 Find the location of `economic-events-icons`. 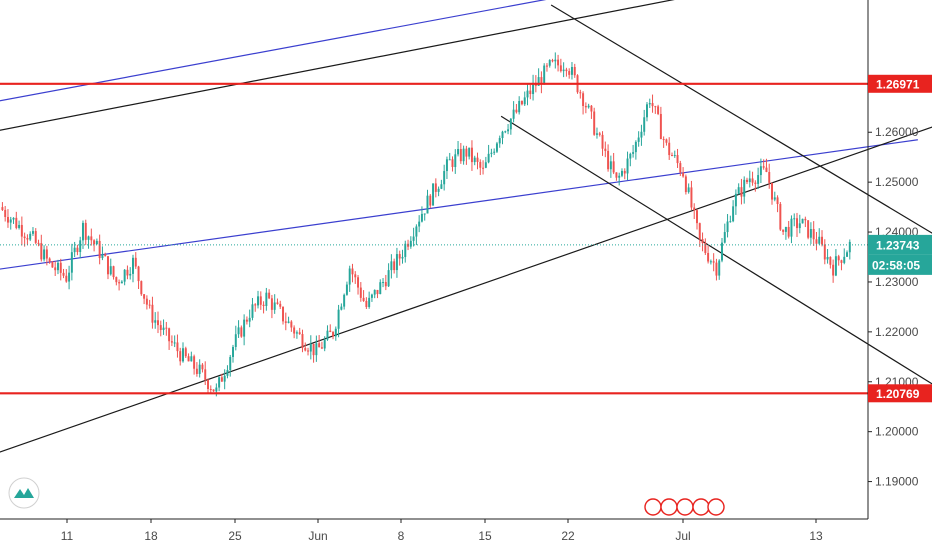

economic-events-icons is located at coordinates (684, 507).